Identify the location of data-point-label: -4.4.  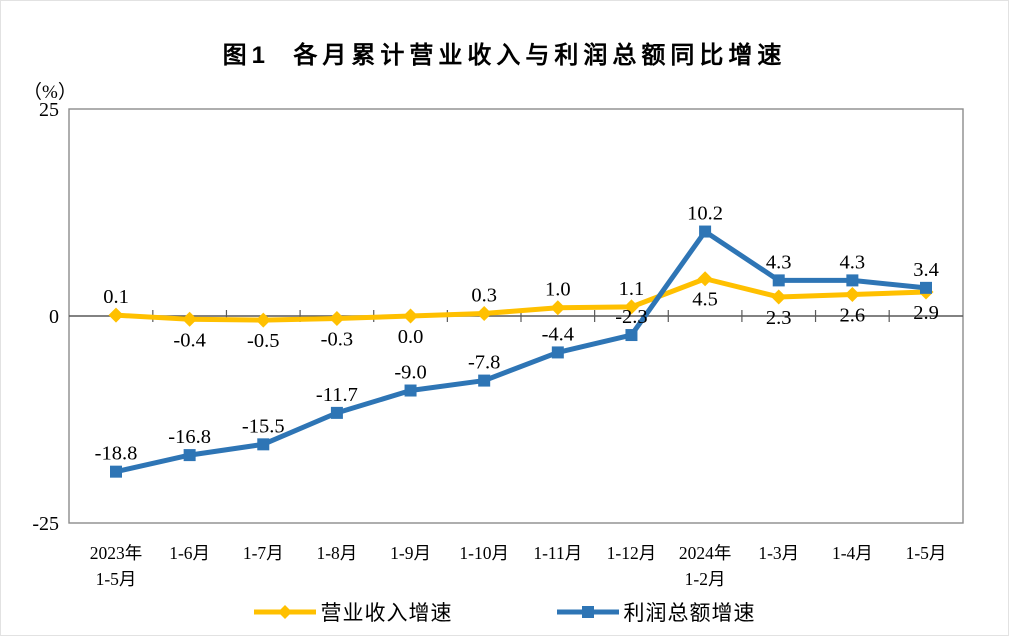
(558, 334).